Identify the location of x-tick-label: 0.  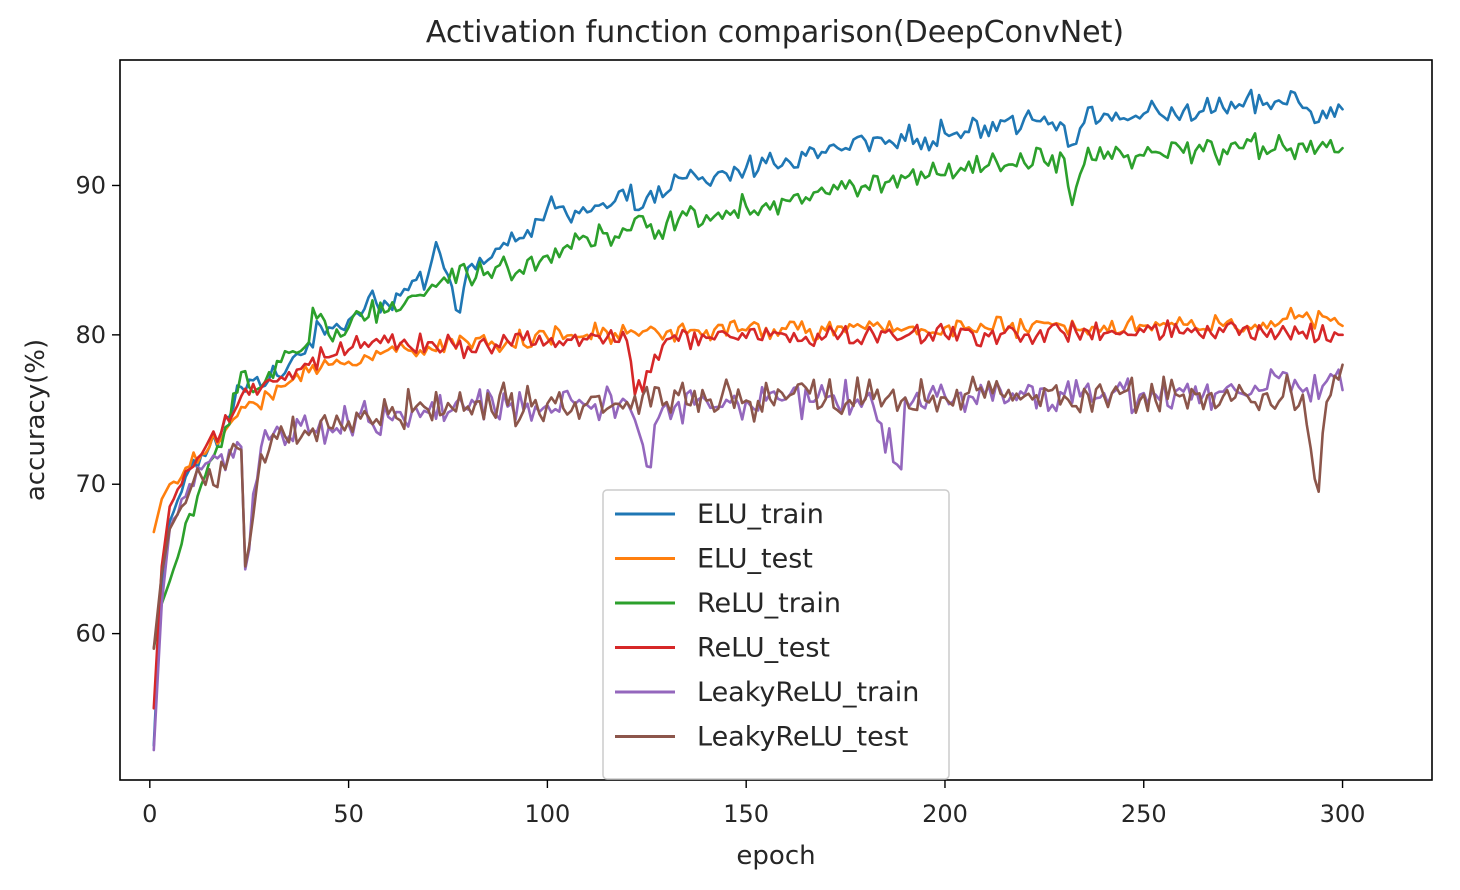
(149, 814).